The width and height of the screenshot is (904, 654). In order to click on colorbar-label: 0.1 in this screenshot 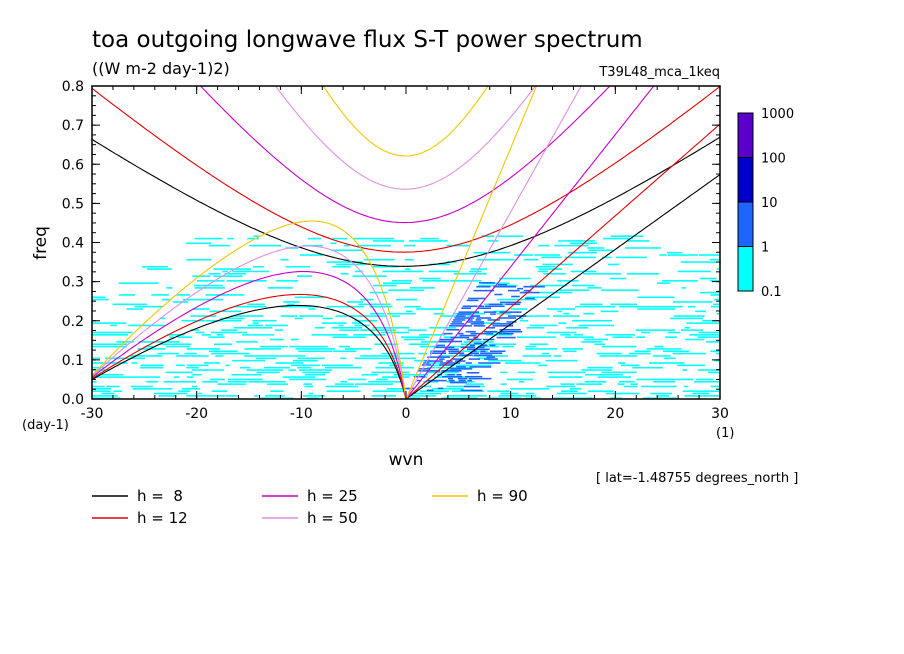, I will do `click(771, 292)`.